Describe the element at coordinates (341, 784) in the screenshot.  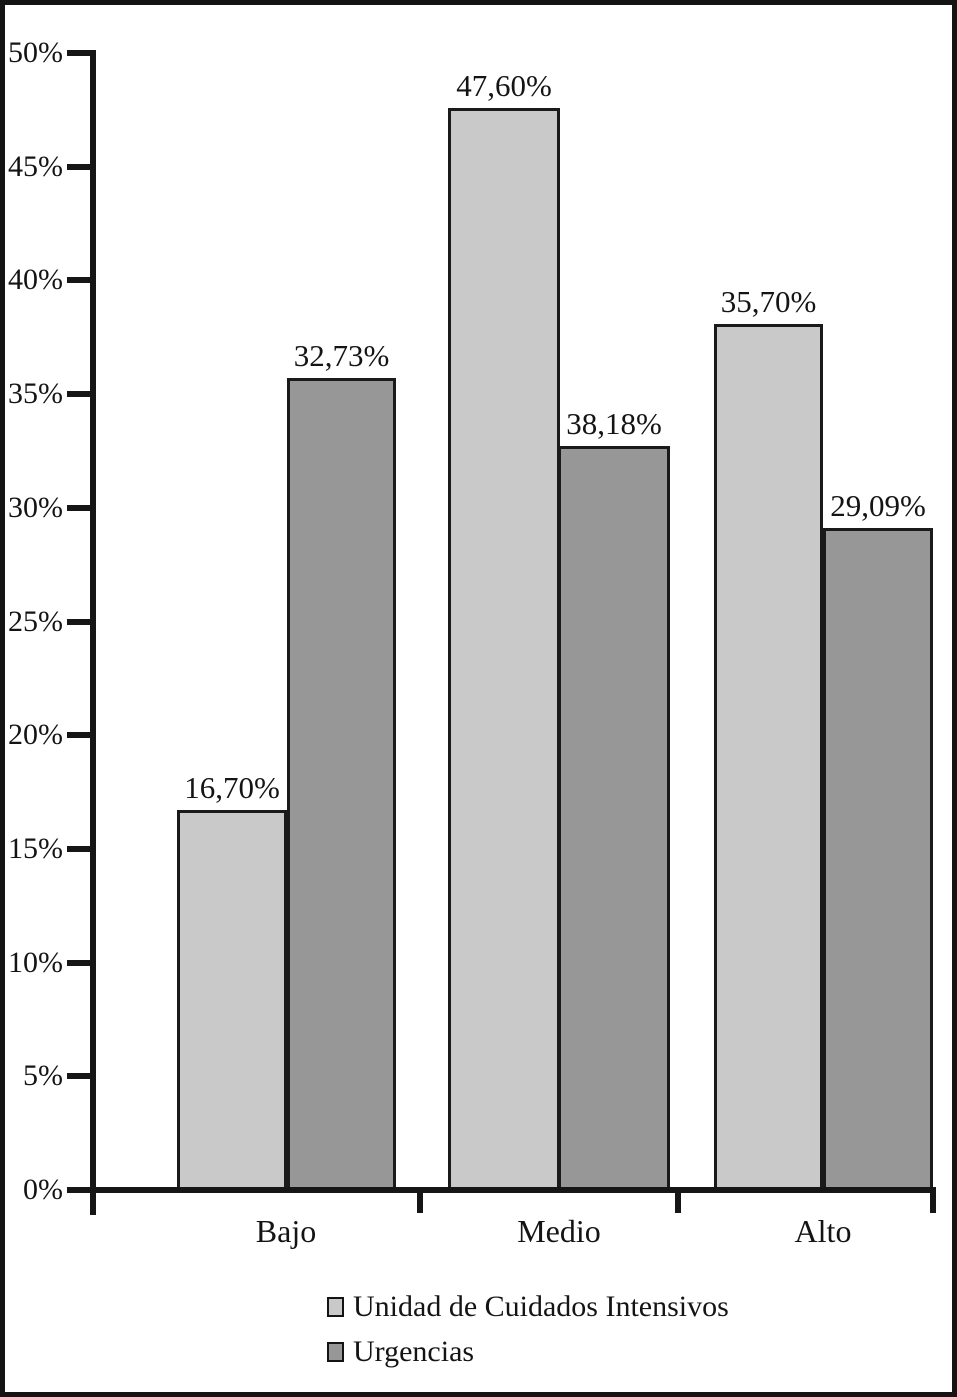
I see `bar-urgencias-bajo` at that location.